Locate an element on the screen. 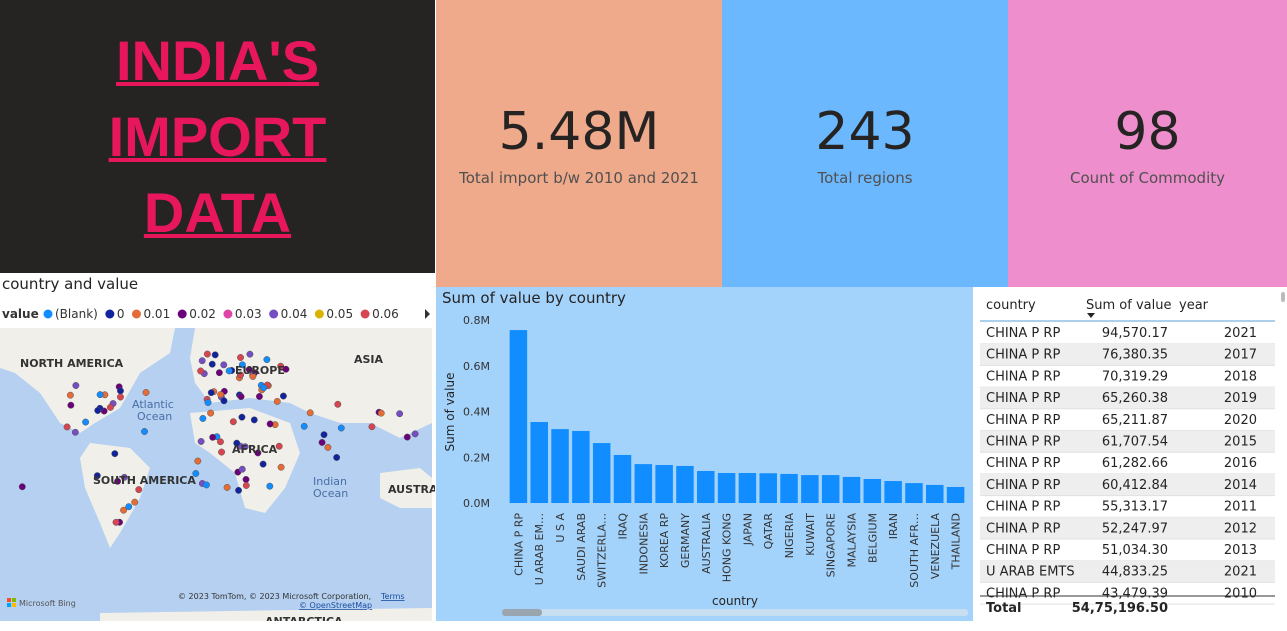 Image resolution: width=1287 pixels, height=631 pixels. column-header: Sum of value is located at coordinates (1128, 305).